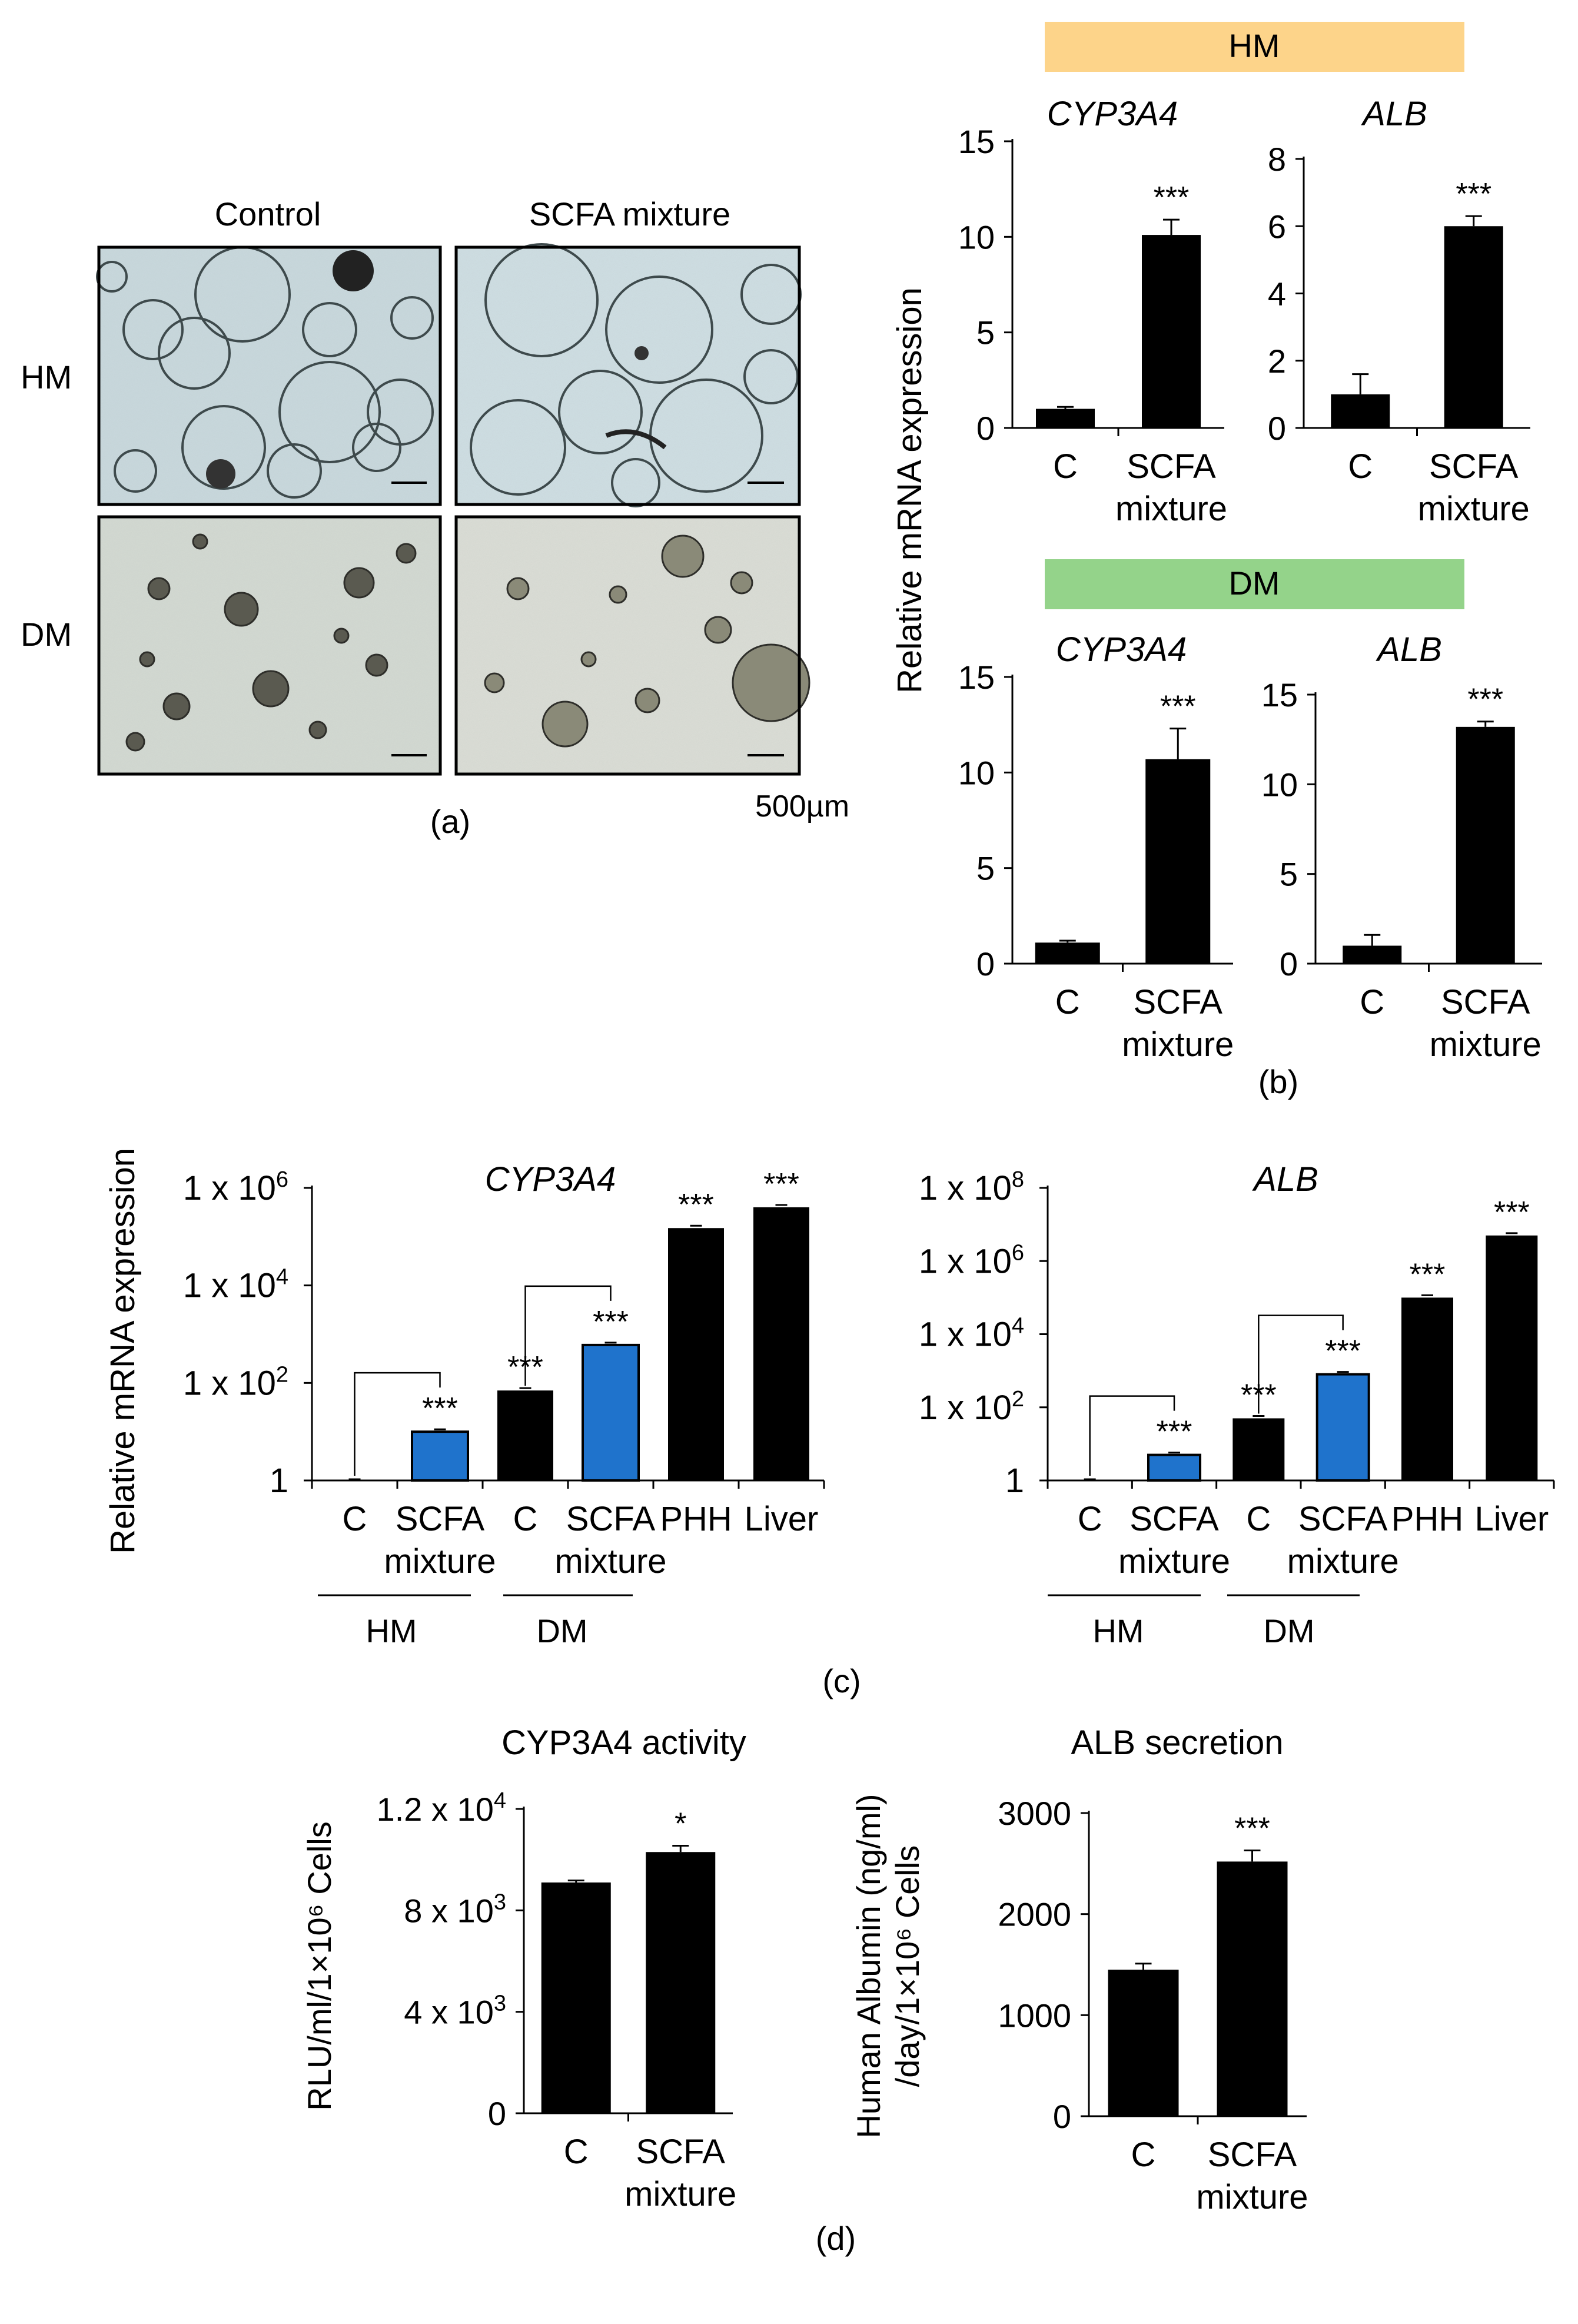  I want to click on micrograph-hm-control, so click(269, 375).